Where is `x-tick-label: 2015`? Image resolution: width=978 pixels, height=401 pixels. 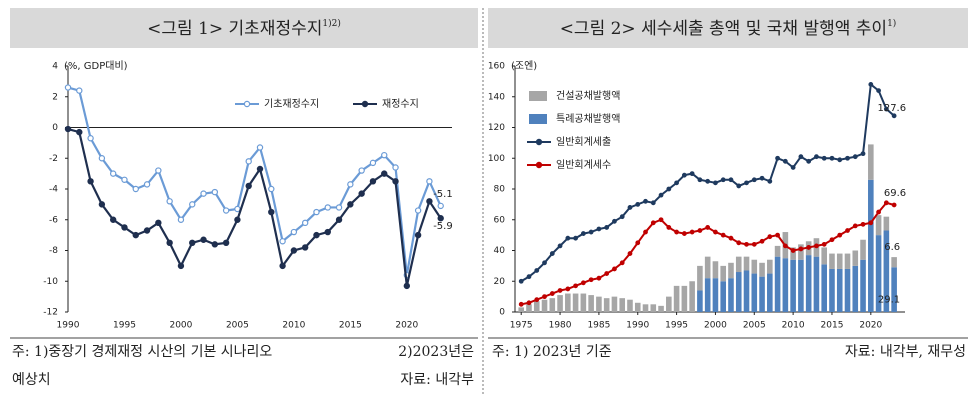 x-tick-label: 2015 is located at coordinates (832, 326).